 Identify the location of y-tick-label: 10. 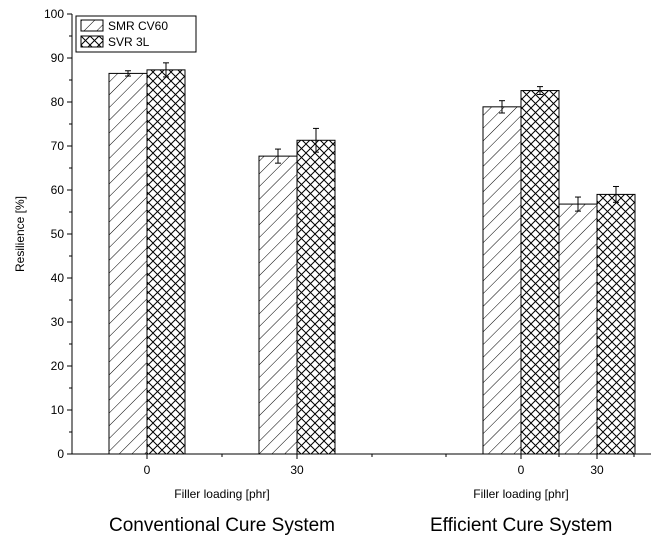
(58, 410).